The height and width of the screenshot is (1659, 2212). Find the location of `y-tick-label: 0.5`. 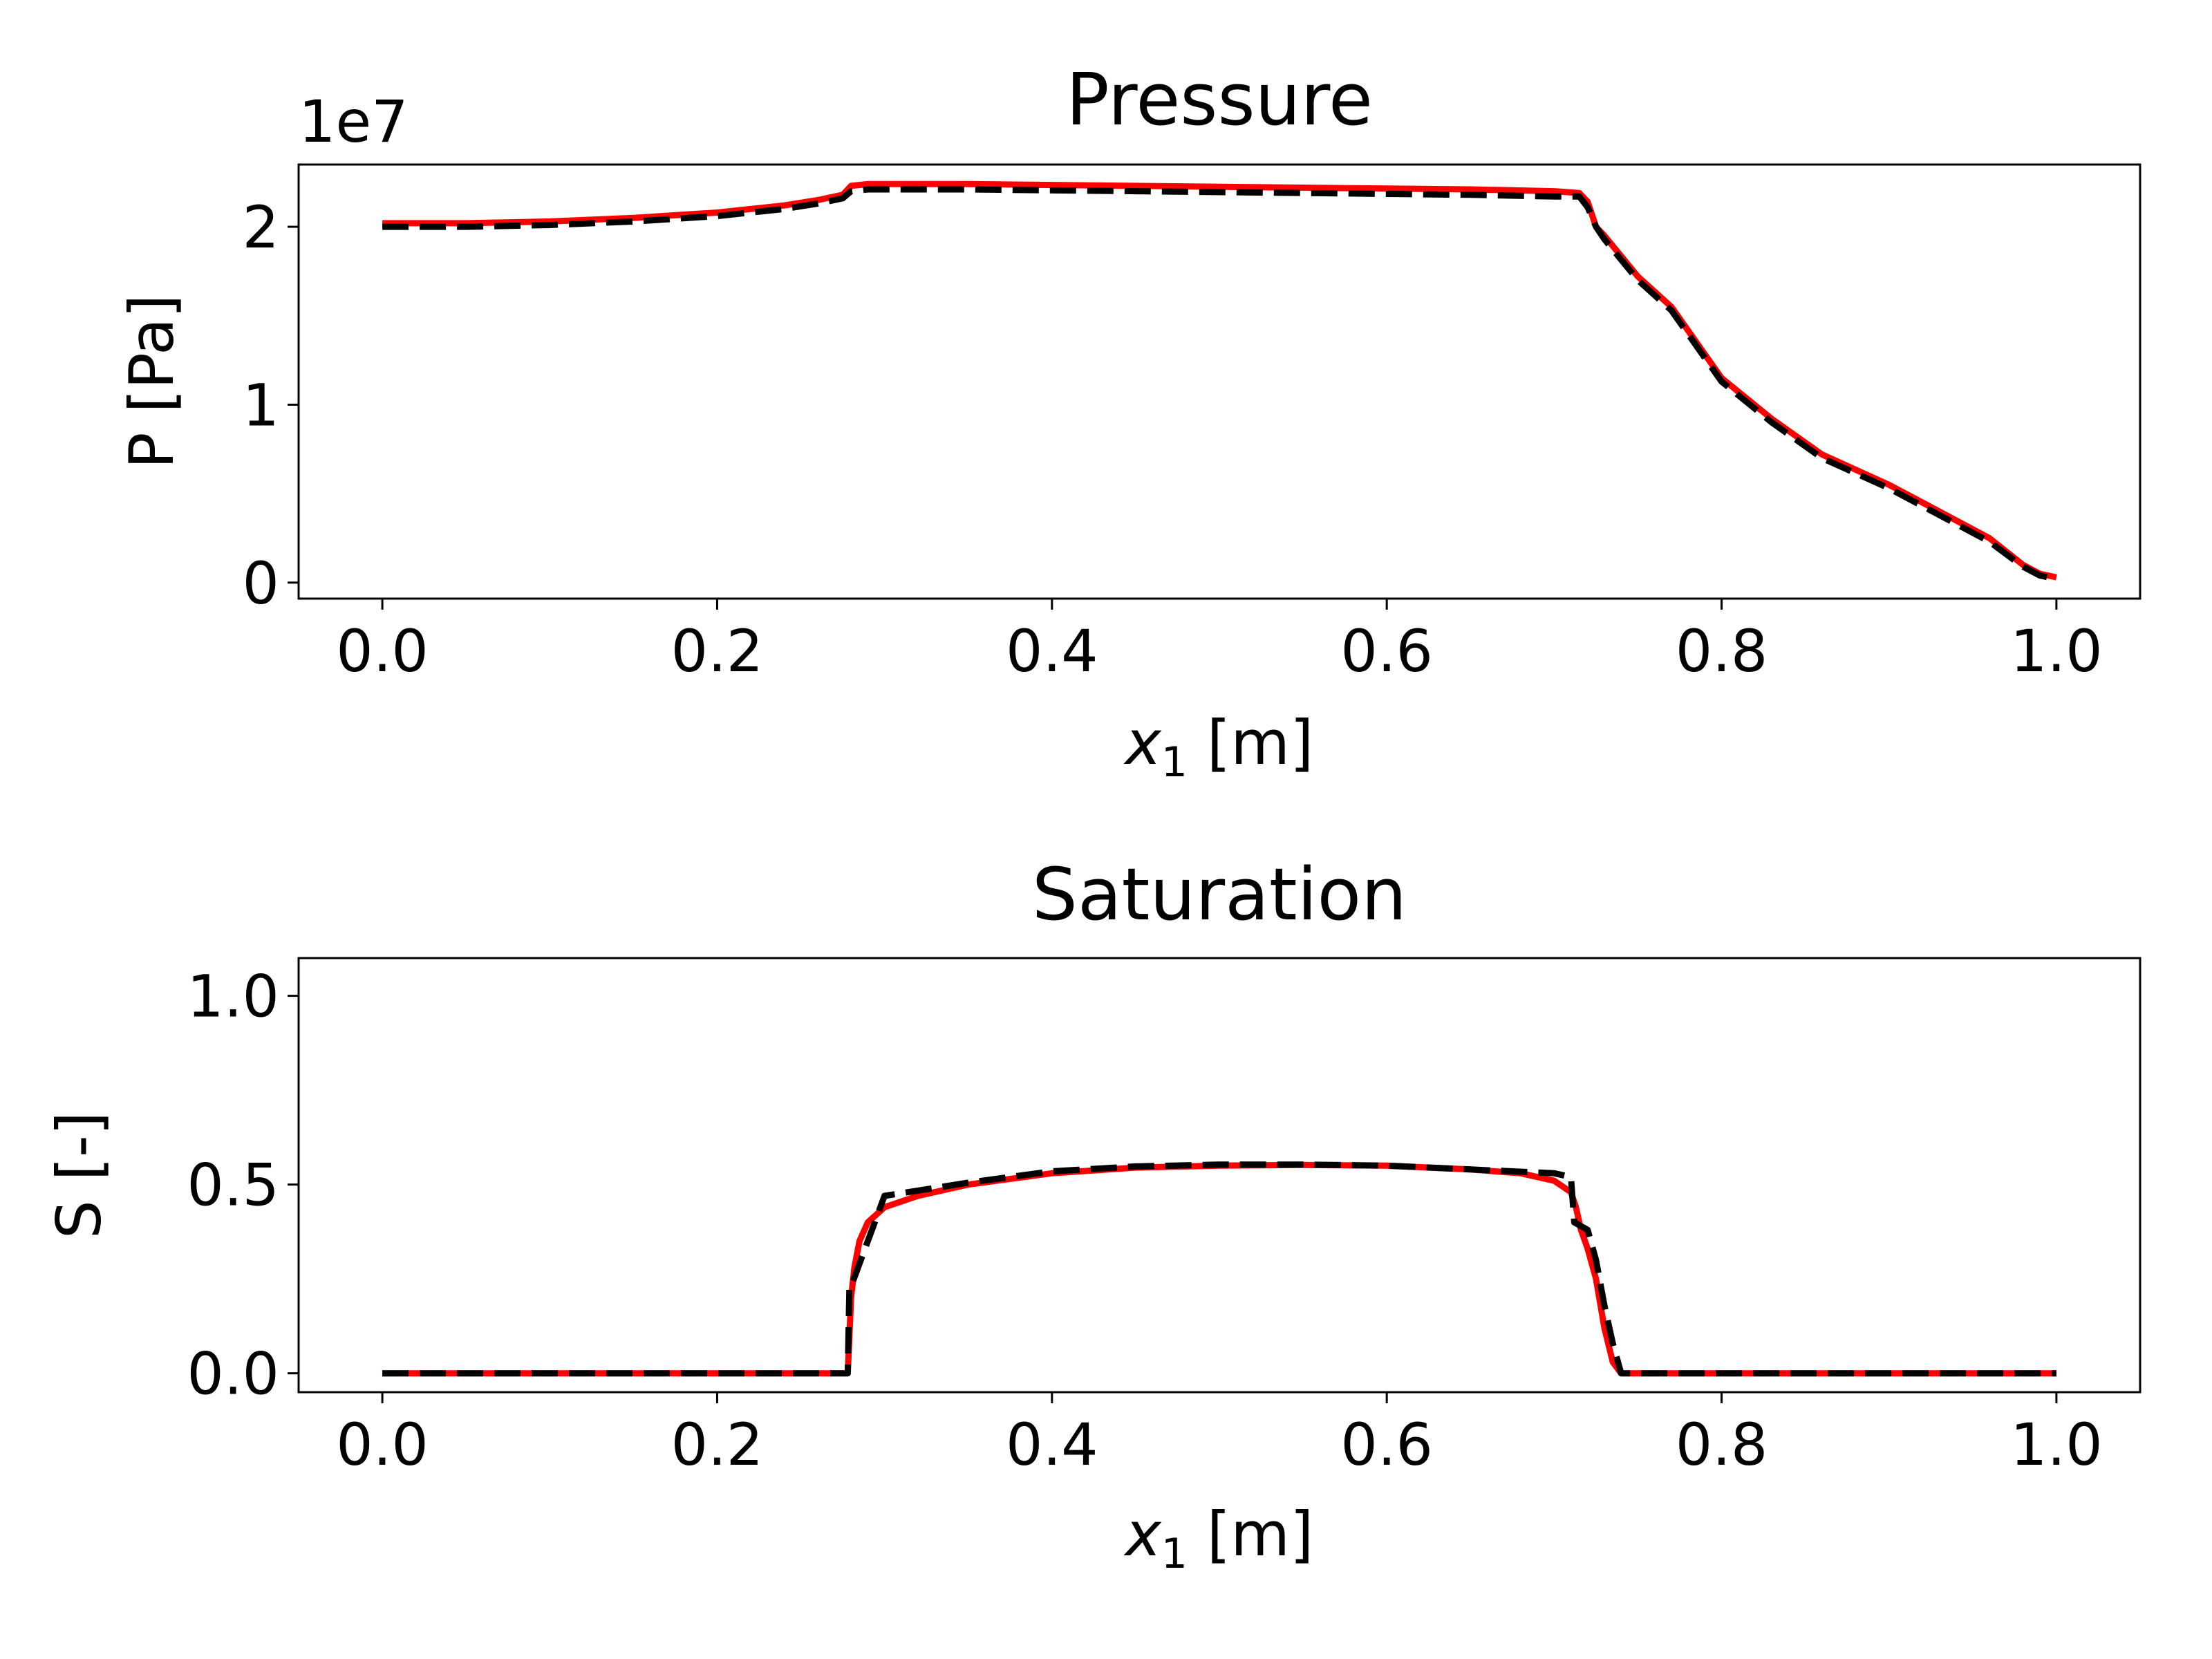

y-tick-label: 0.5 is located at coordinates (233, 1185).